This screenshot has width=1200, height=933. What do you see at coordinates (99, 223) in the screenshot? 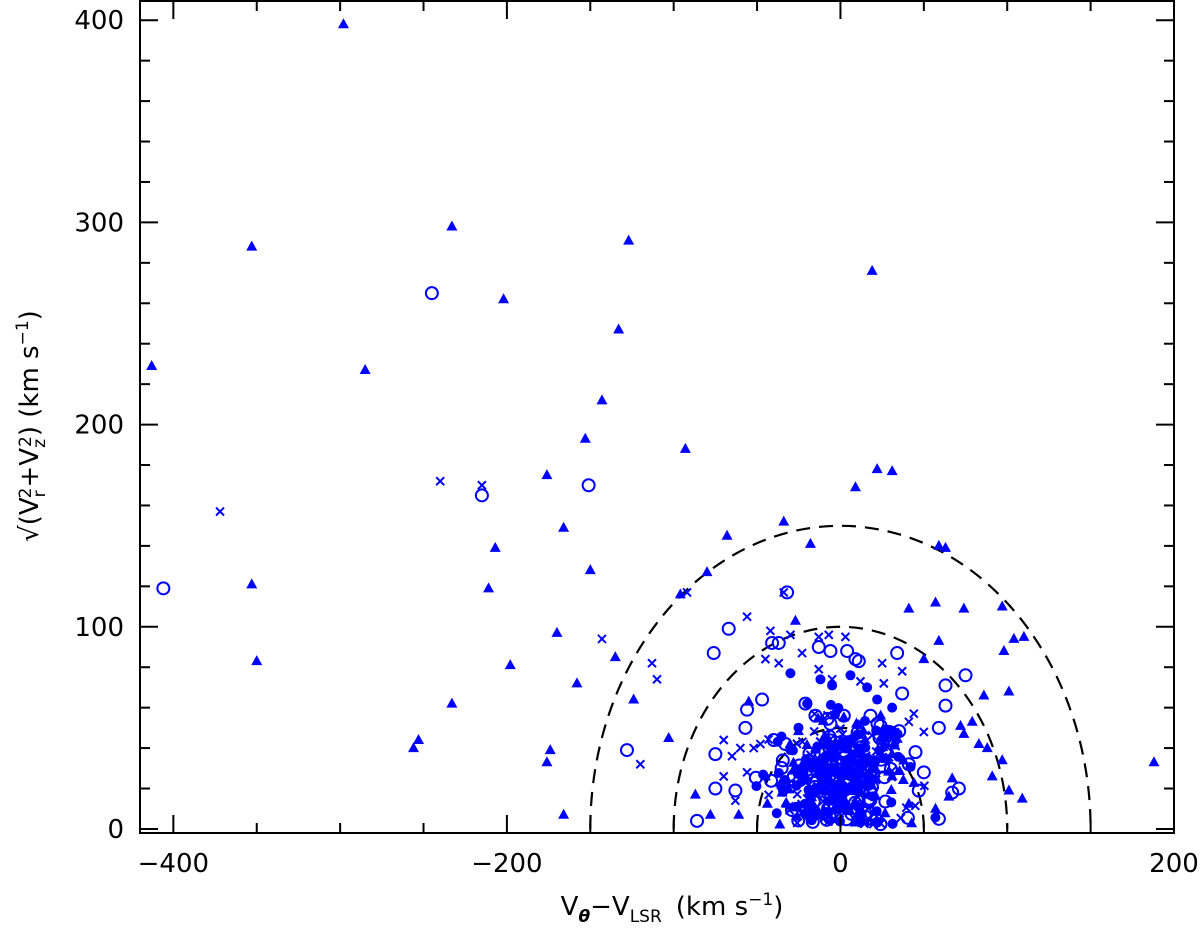
I see `y-tick-label: 300` at bounding box center [99, 223].